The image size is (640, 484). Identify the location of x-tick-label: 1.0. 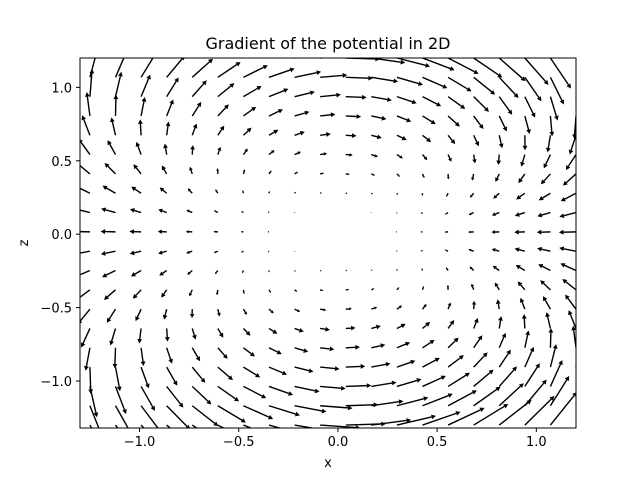
(536, 442).